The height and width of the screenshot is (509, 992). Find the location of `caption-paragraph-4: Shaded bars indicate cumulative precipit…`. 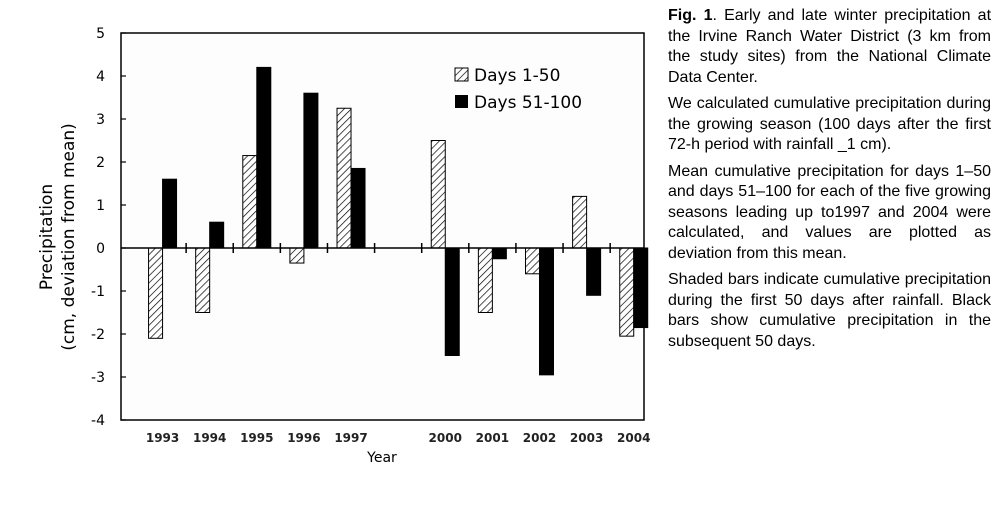

caption-paragraph-4: Shaded bars indicate cumulative precipit… is located at coordinates (829, 310).